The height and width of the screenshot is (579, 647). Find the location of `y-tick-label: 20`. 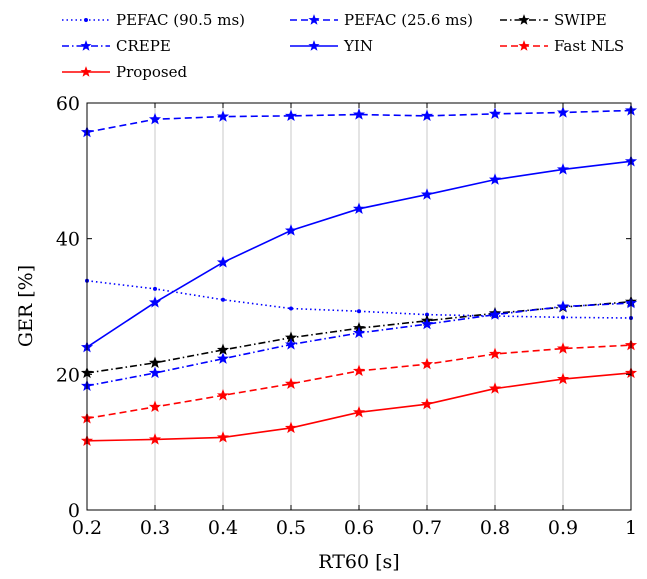

y-tick-label: 20 is located at coordinates (68, 375).